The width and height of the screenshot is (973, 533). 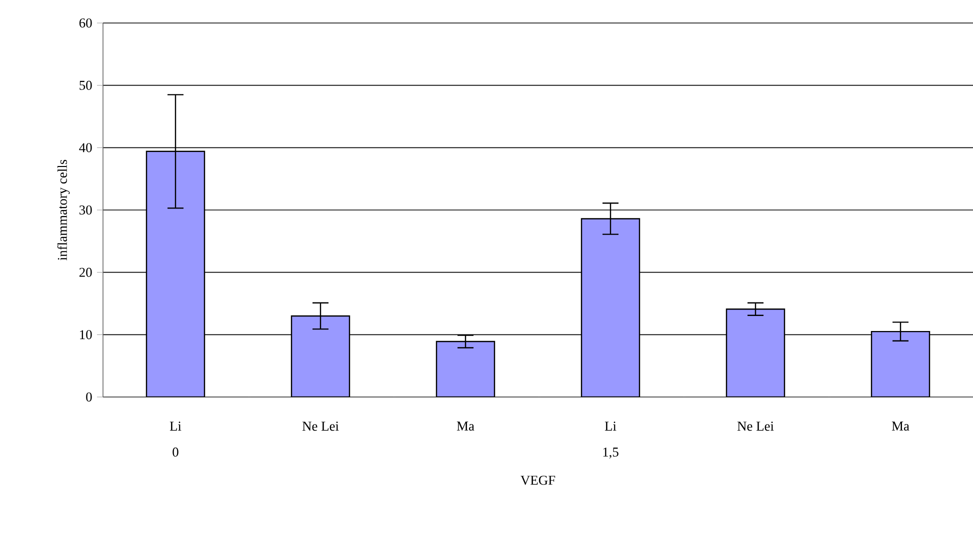 I want to click on y-tick-label: 60, so click(x=85, y=23).